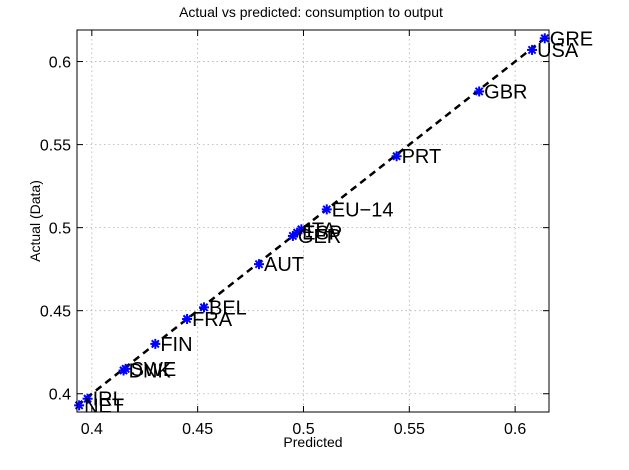 The height and width of the screenshot is (470, 629). What do you see at coordinates (92, 429) in the screenshot?
I see `x-tick-label: 0.4` at bounding box center [92, 429].